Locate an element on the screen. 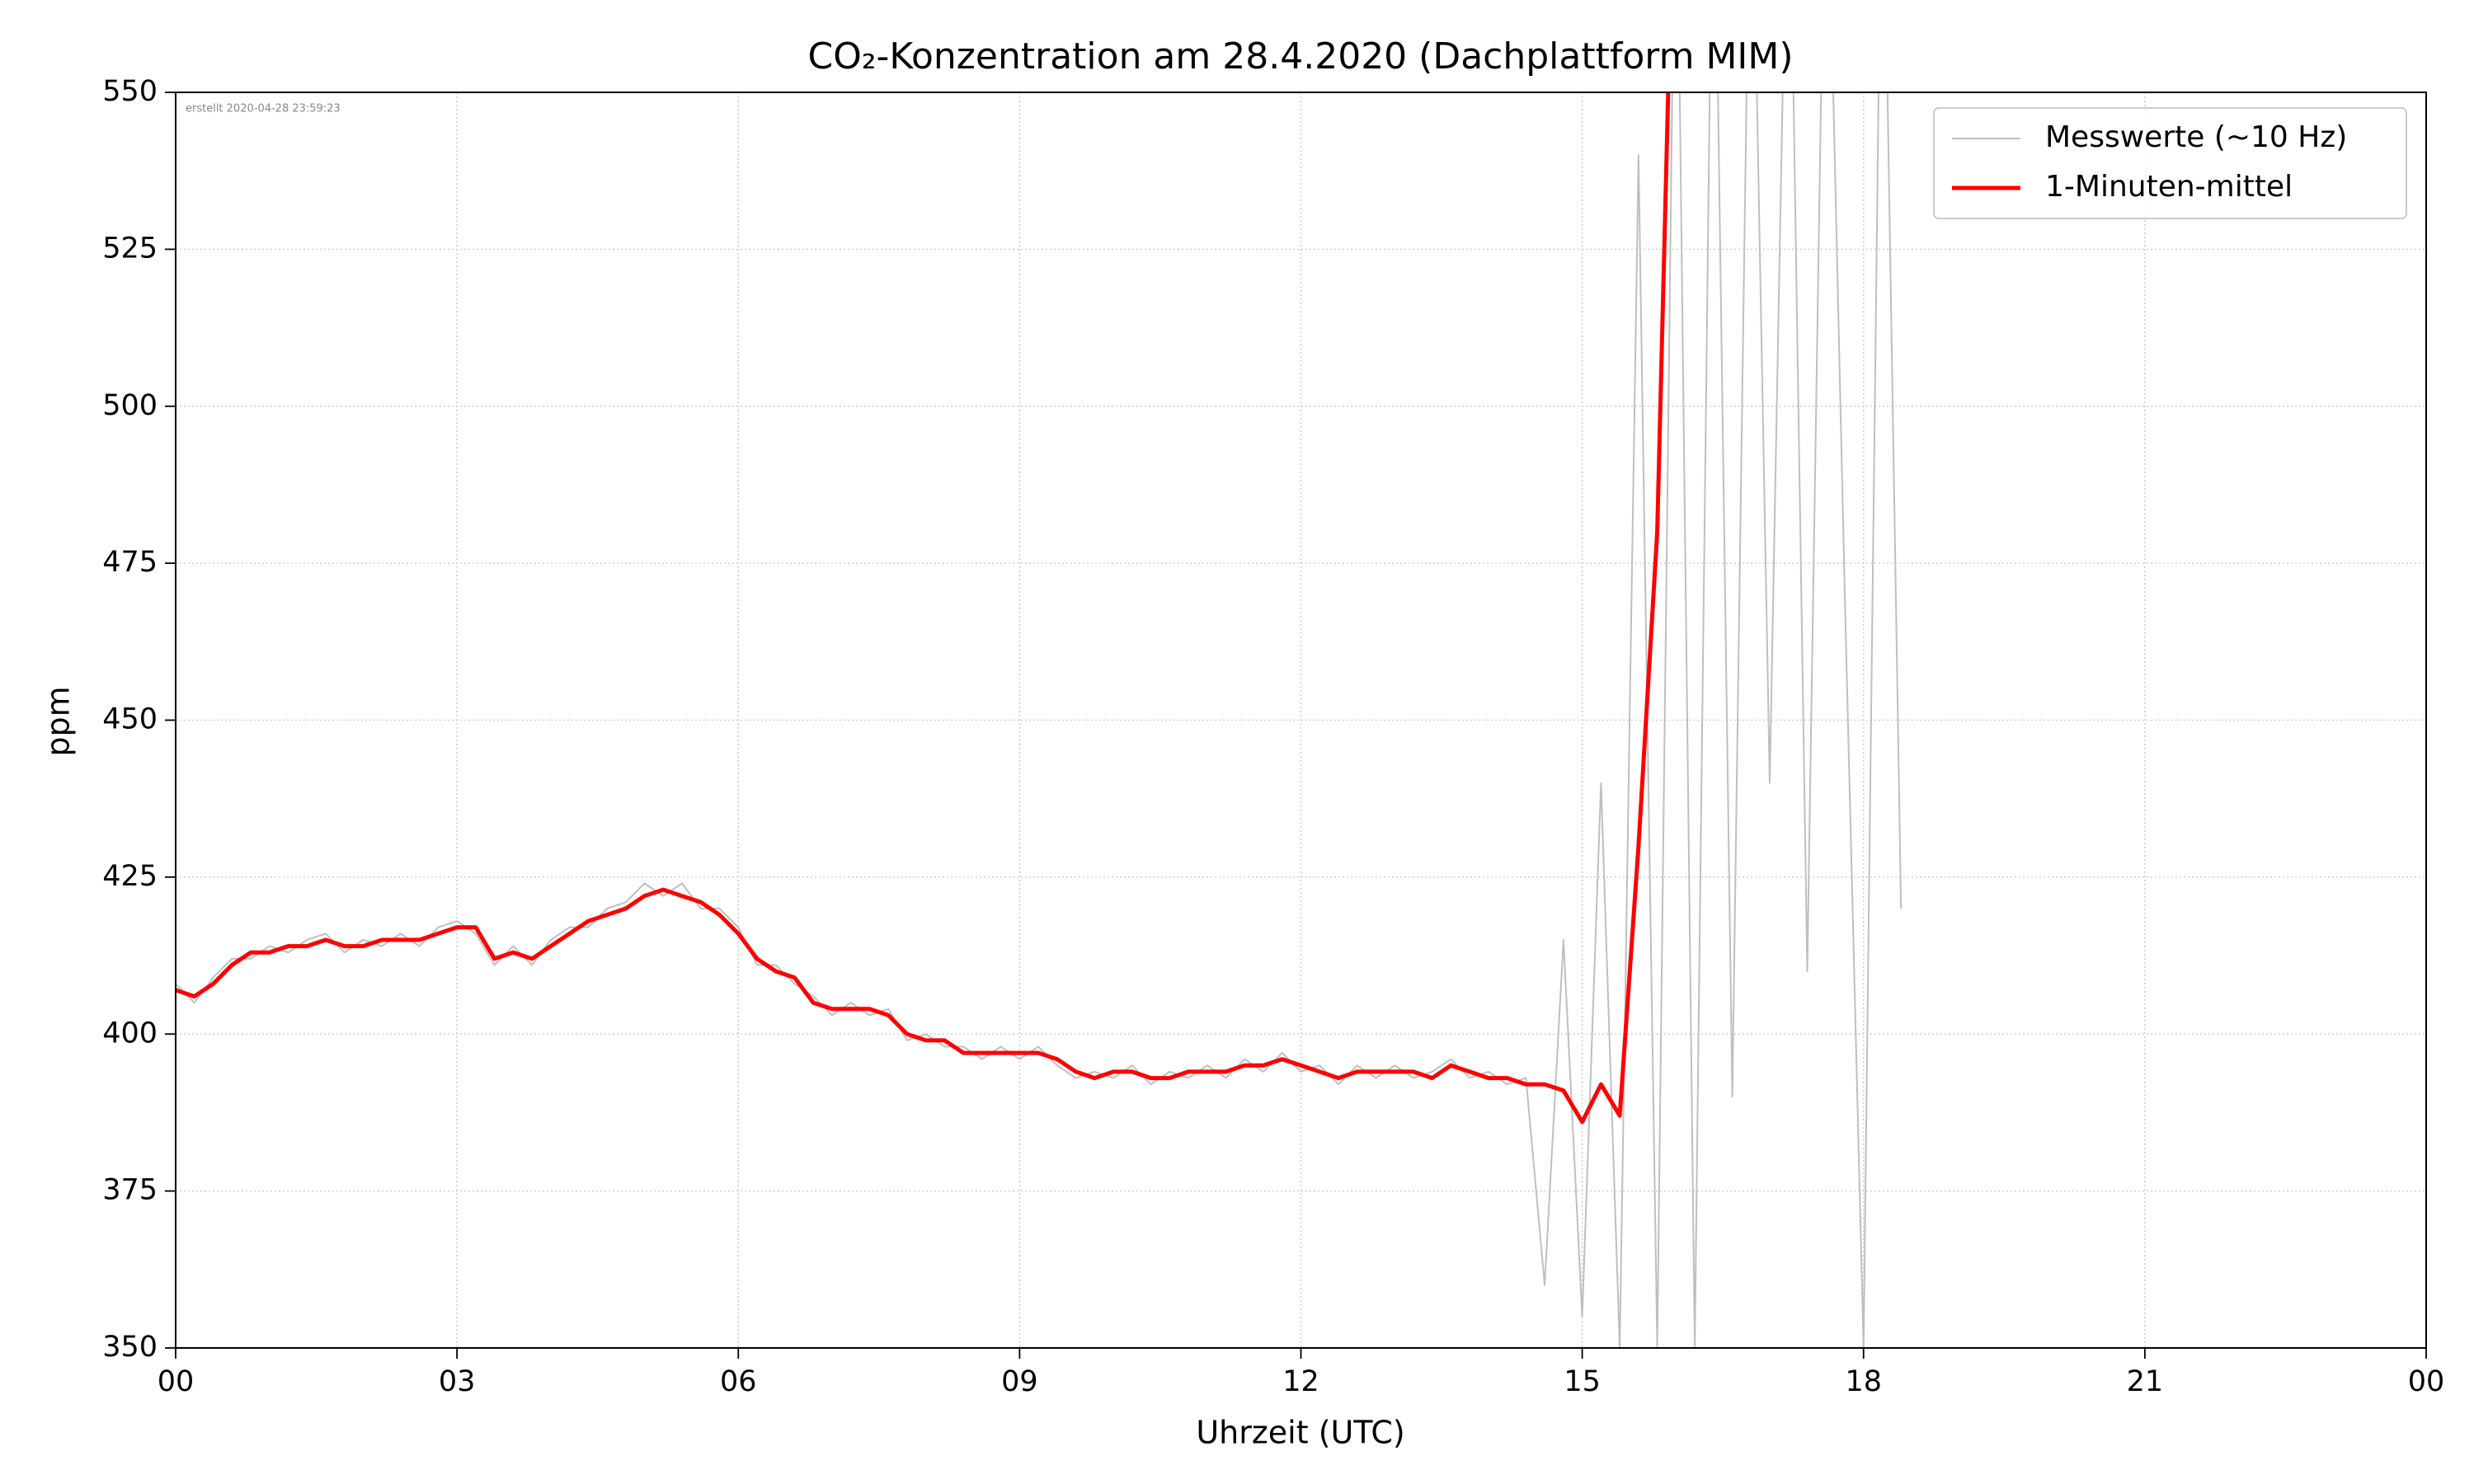  legend-label: Messwerte (~10 Hz) is located at coordinates (2196, 137).